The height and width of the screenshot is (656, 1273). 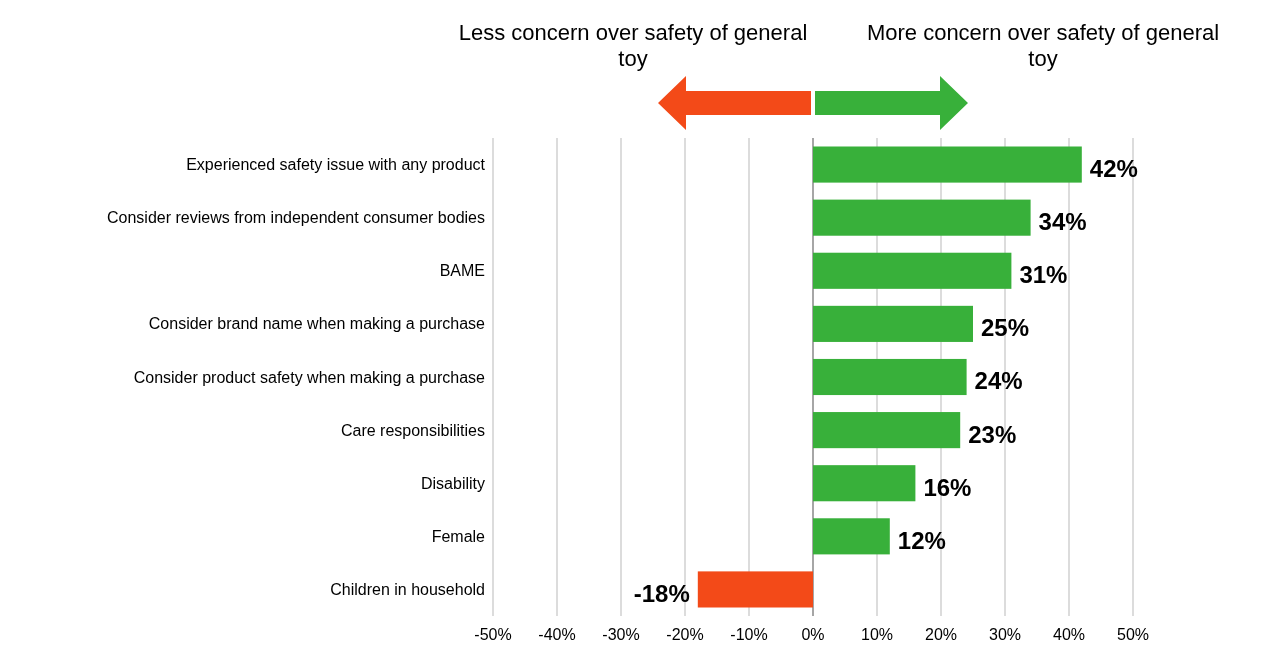 I want to click on data-label: 24%, so click(x=998, y=381).